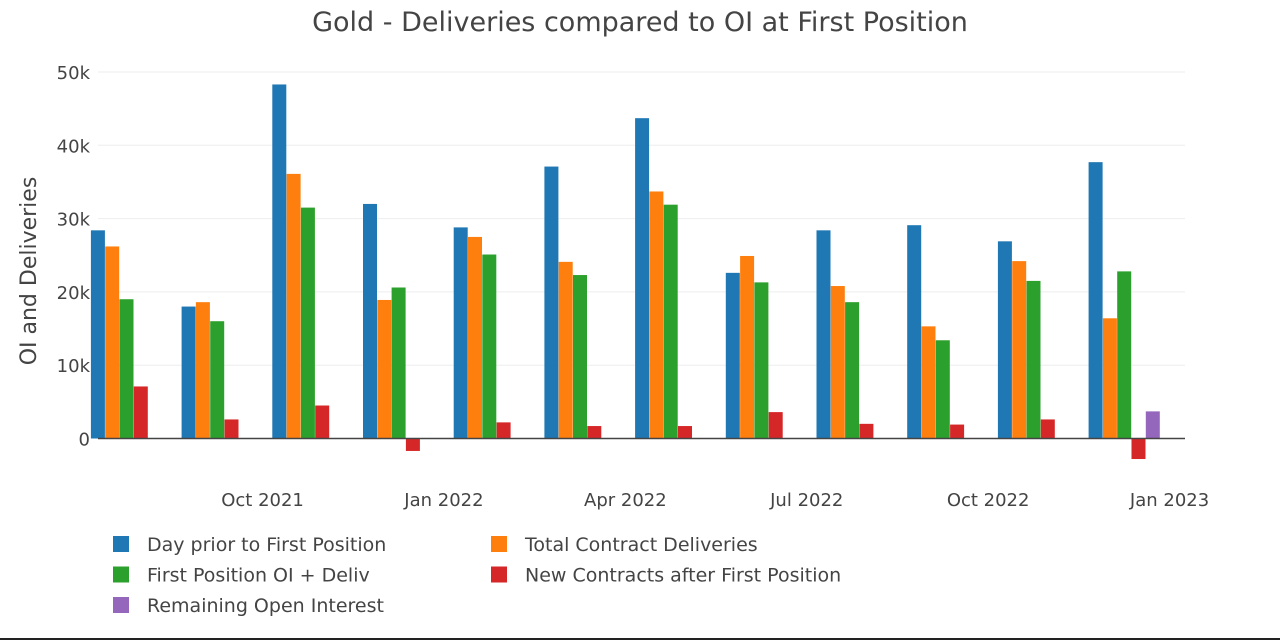  What do you see at coordinates (266, 545) in the screenshot?
I see `legend-label: Day prior to First Position` at bounding box center [266, 545].